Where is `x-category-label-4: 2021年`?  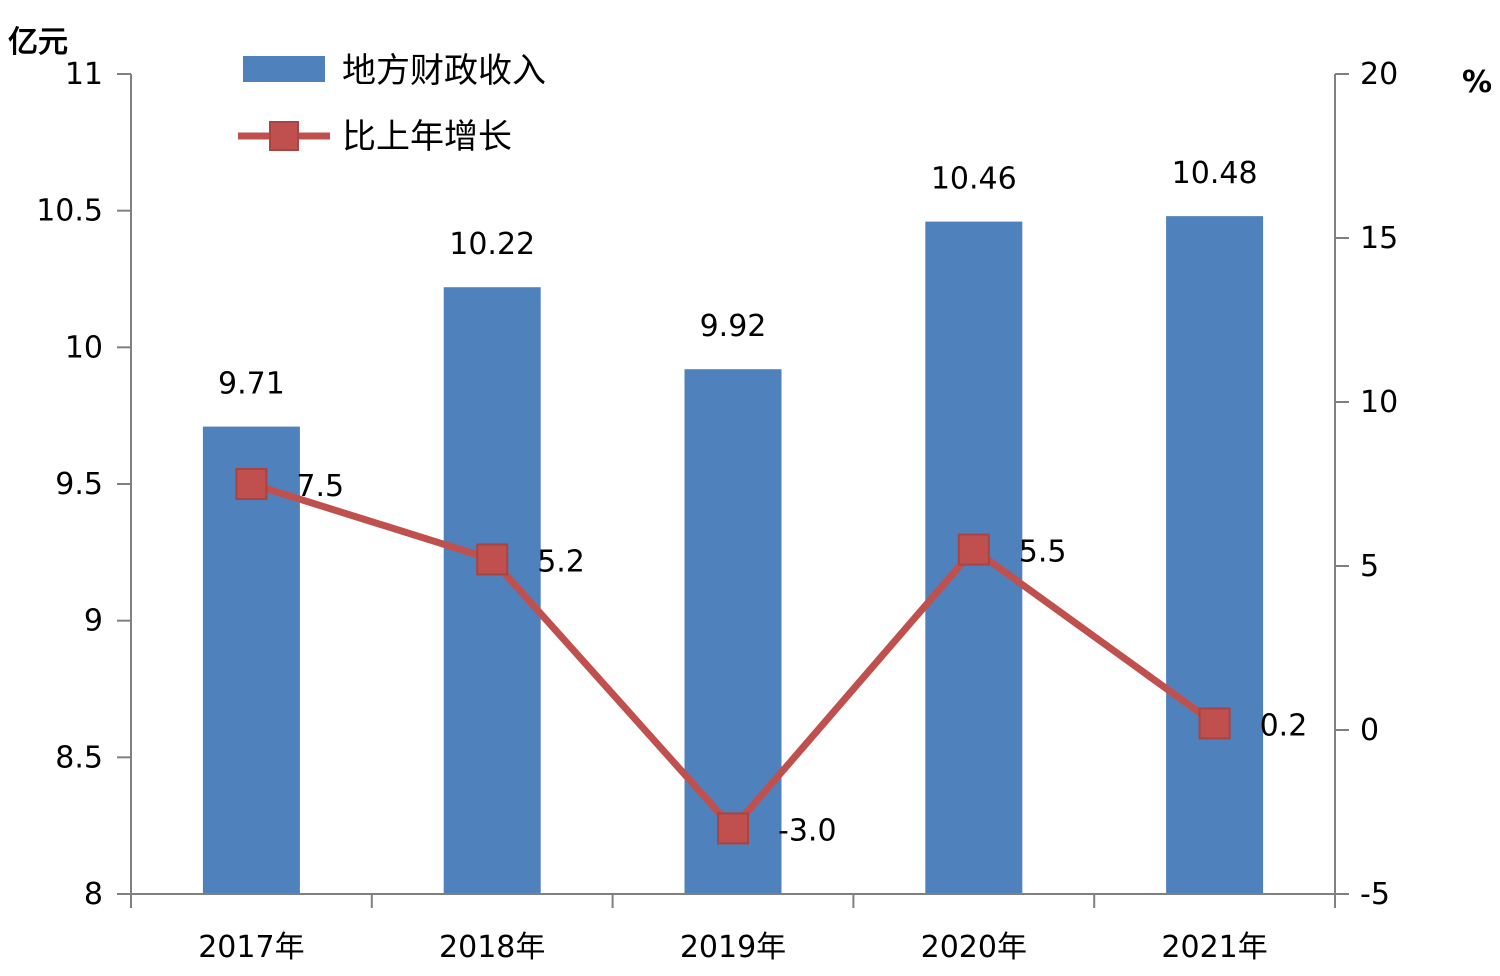 x-category-label-4: 2021年 is located at coordinates (1214, 947).